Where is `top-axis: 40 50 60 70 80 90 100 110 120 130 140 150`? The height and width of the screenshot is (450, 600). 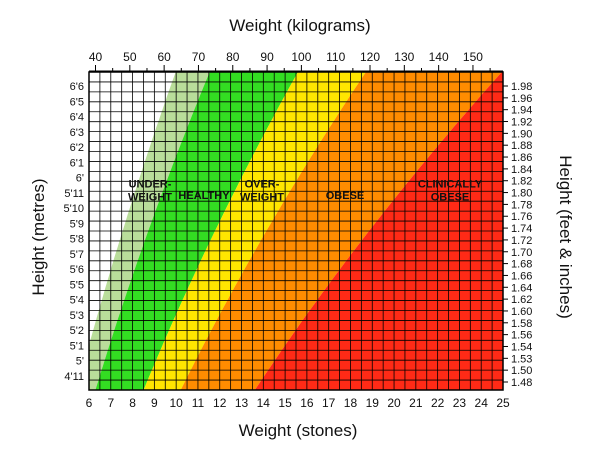 top-axis: 40 50 60 70 80 90 100 110 120 130 140 150 is located at coordinates (296, 61).